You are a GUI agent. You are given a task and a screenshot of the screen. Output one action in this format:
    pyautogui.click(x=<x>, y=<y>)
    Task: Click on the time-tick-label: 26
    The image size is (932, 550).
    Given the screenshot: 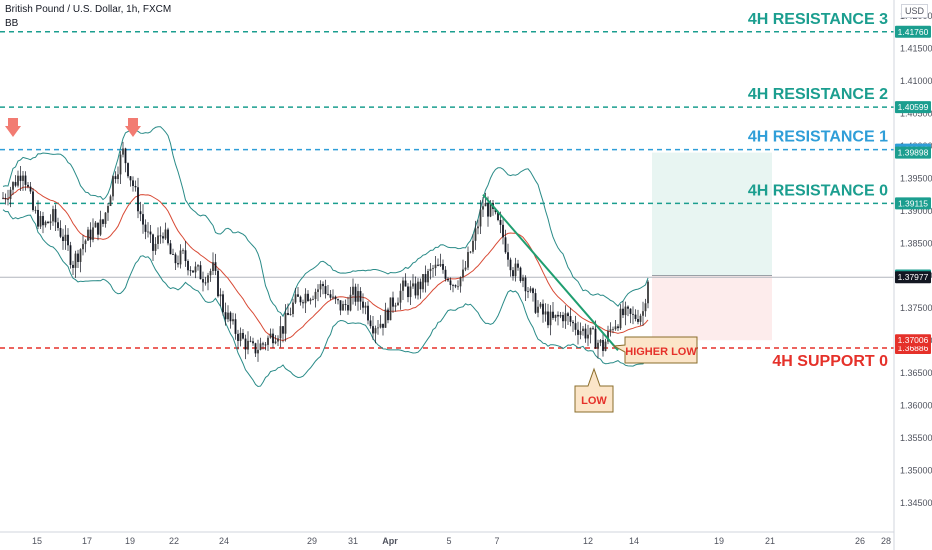 What is the action you would take?
    pyautogui.click(x=860, y=541)
    